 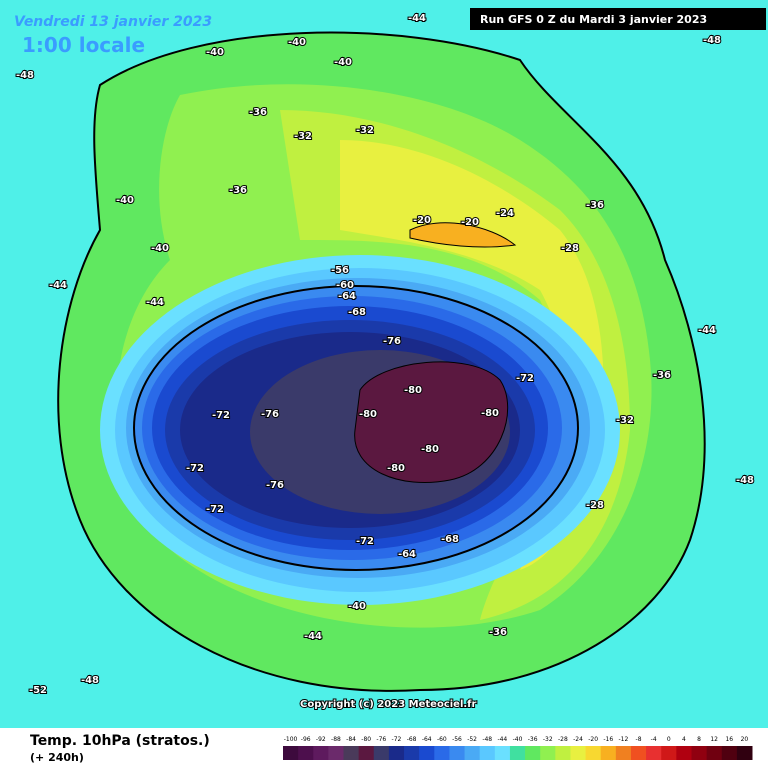 I want to click on colorbar-label: -60, so click(x=442, y=739).